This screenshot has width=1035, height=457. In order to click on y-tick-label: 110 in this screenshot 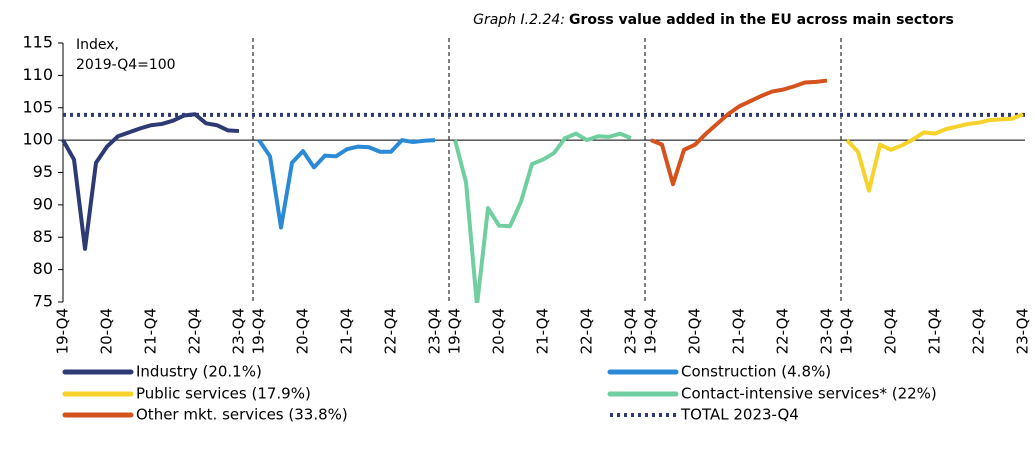, I will do `click(37, 74)`.